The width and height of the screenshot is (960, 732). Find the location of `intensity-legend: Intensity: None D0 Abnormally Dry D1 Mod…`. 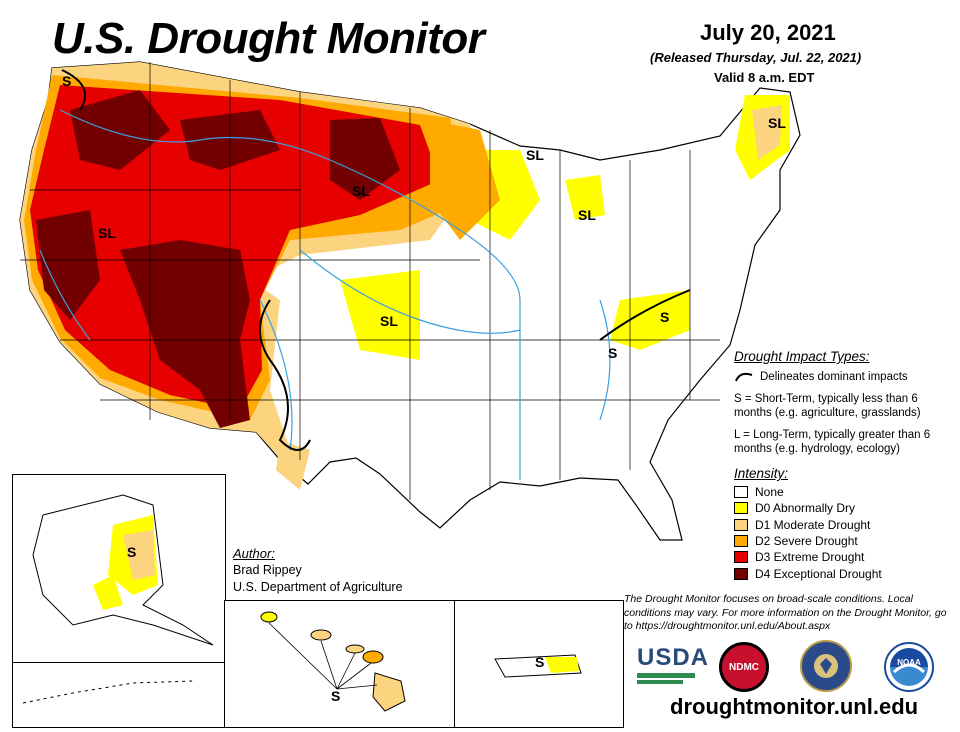

intensity-legend: Intensity: None D0 Abnormally Dry D1 Mod… is located at coordinates (808, 524).